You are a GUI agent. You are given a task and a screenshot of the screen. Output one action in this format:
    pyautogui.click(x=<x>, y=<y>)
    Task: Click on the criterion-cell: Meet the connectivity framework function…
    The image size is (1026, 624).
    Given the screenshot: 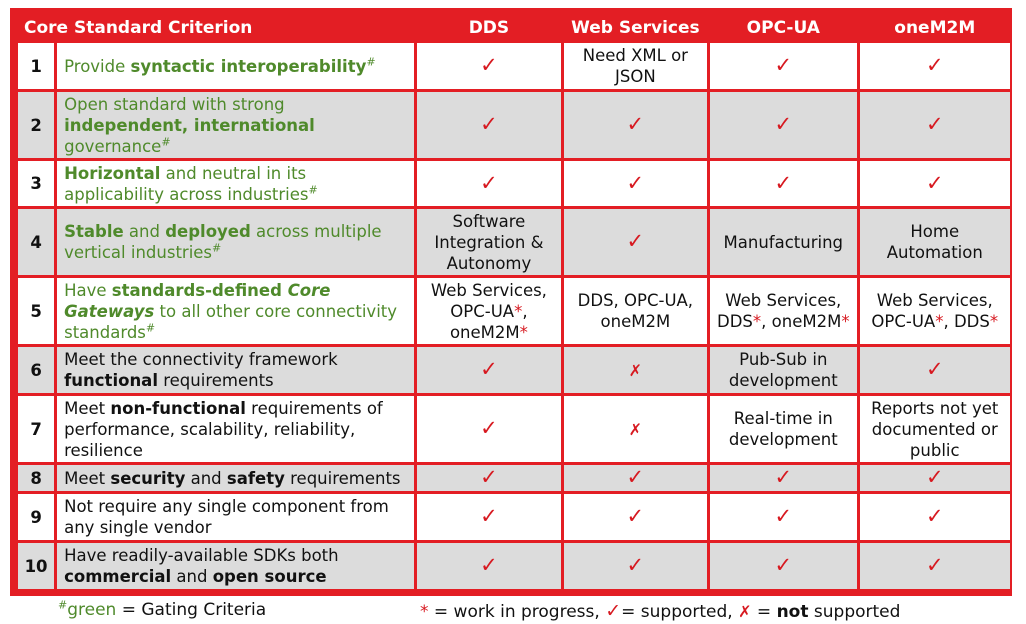 What is the action you would take?
    pyautogui.click(x=236, y=370)
    